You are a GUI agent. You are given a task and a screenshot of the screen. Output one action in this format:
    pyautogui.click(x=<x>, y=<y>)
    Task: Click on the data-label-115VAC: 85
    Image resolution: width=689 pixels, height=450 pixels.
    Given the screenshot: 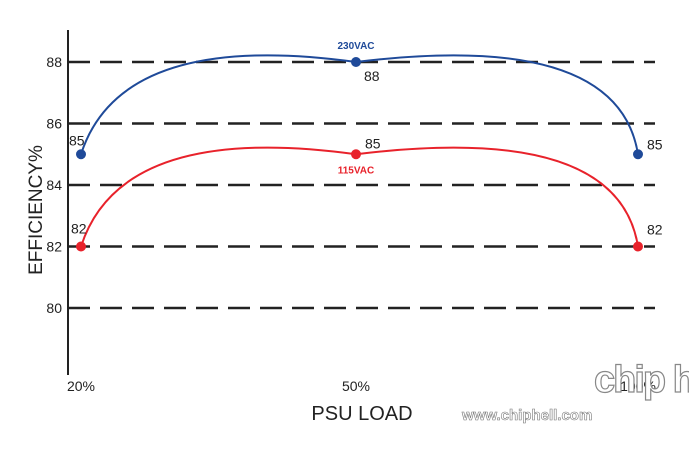 What is the action you would take?
    pyautogui.click(x=373, y=143)
    